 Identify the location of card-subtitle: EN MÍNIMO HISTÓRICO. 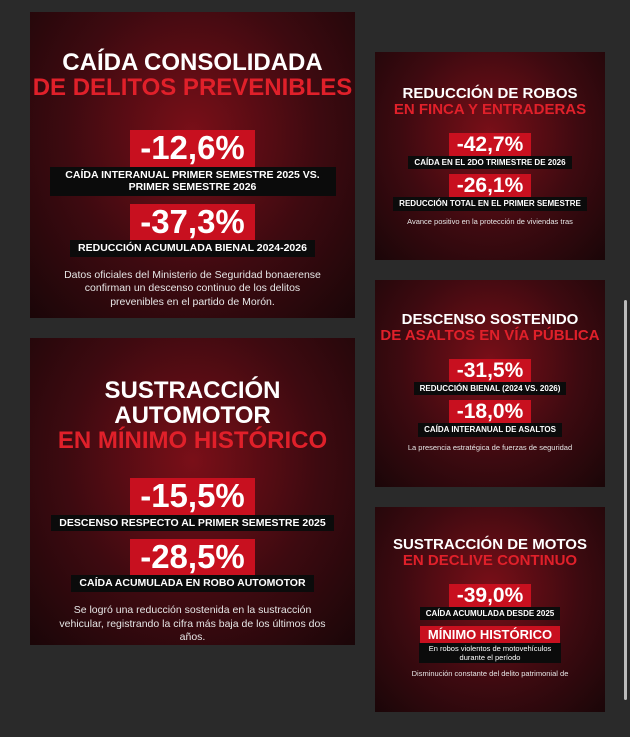
(192, 441).